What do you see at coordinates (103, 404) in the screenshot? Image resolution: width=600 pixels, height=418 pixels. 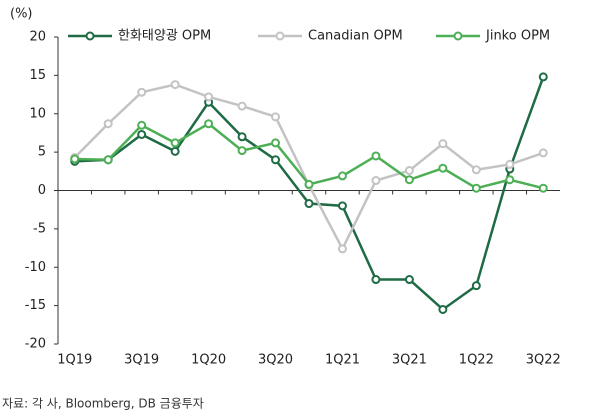 I see `source: 자료: 각 사, Bloomberg, DB 금융투자` at bounding box center [103, 404].